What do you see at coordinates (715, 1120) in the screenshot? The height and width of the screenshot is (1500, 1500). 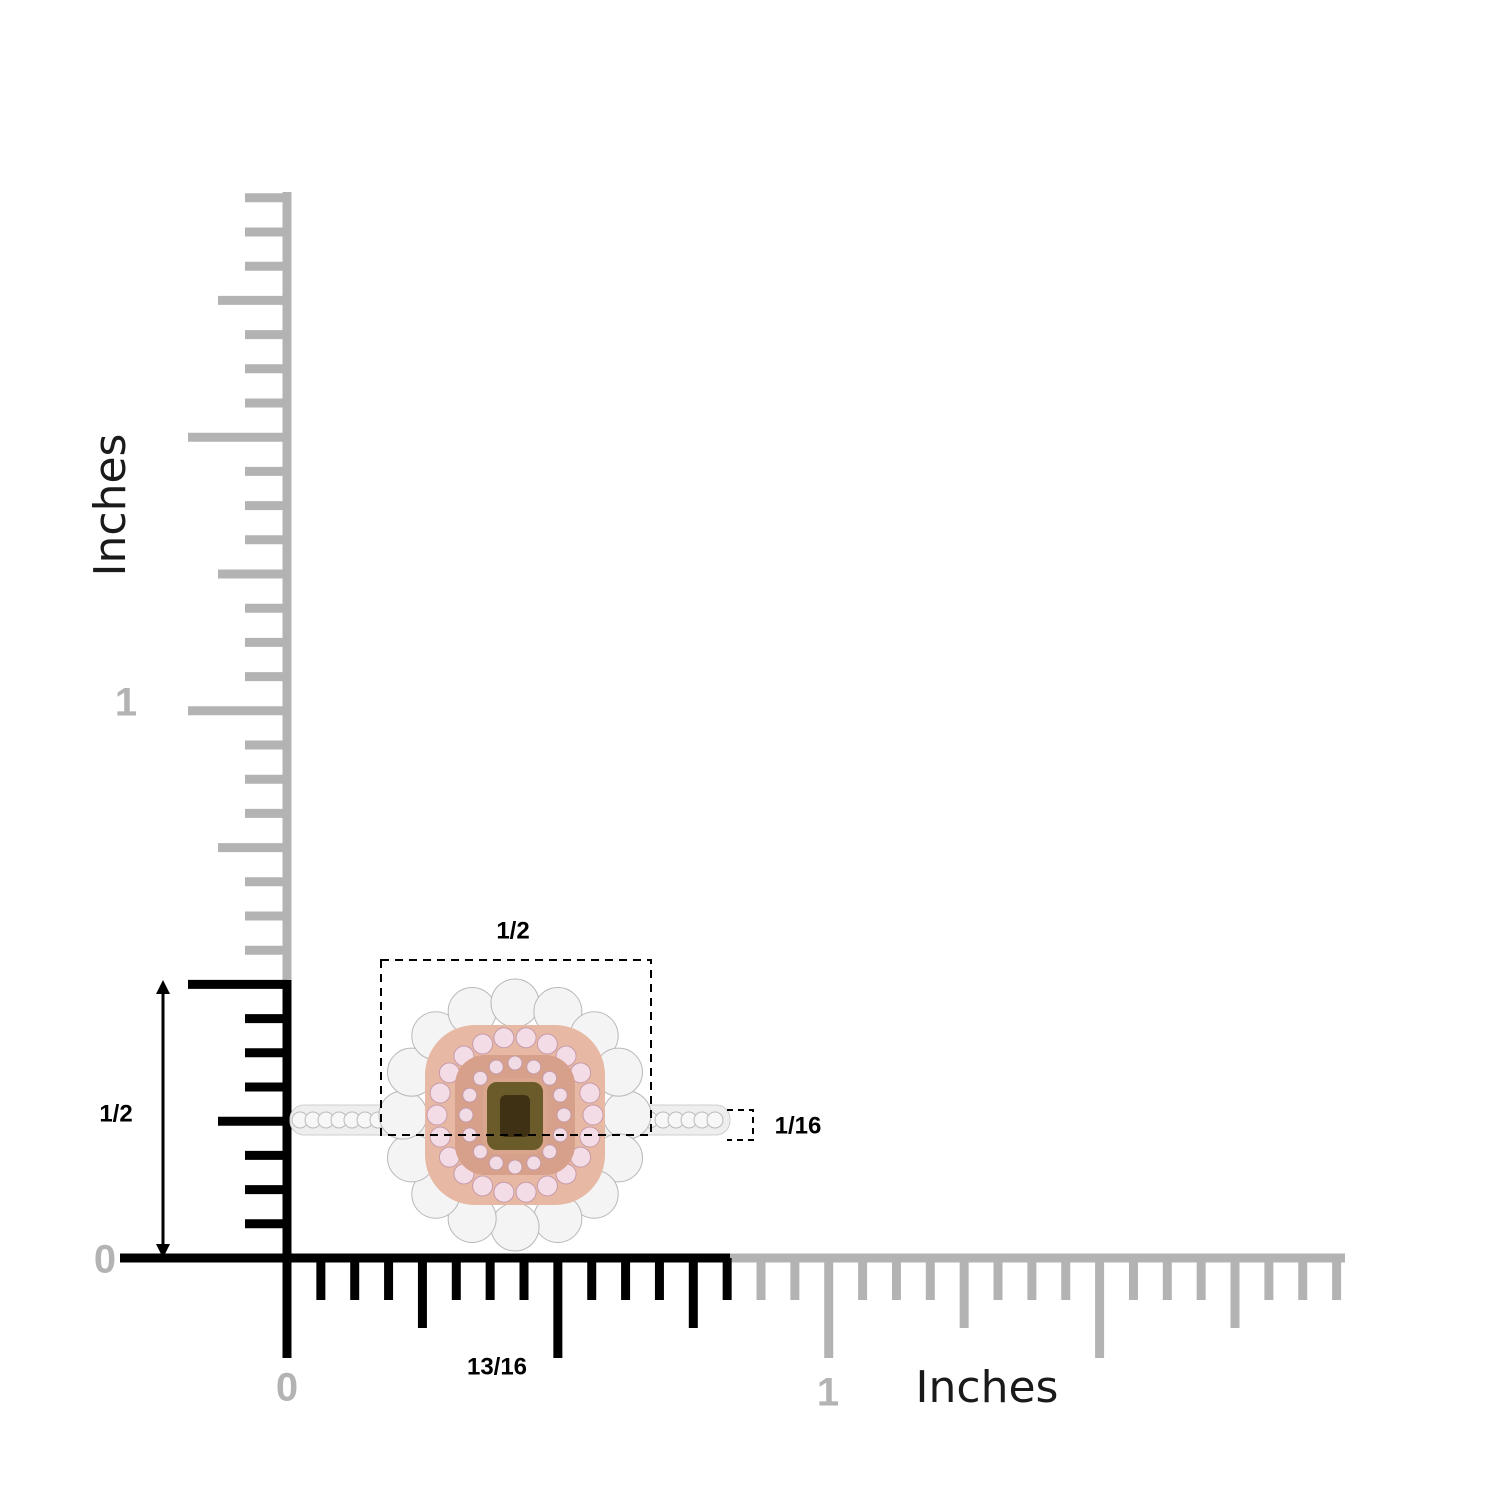 I see `band-stone` at bounding box center [715, 1120].